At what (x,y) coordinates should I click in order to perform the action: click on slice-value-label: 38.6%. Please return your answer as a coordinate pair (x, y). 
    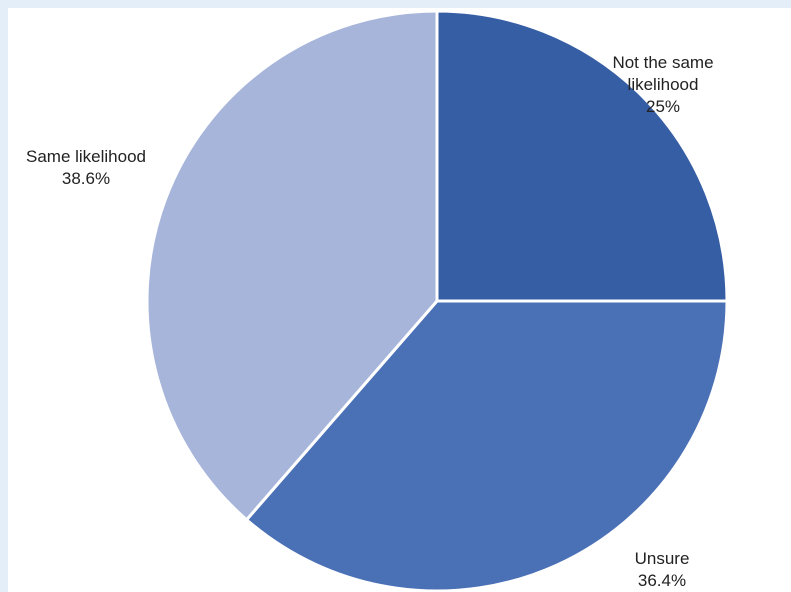
    Looking at the image, I should click on (86, 178).